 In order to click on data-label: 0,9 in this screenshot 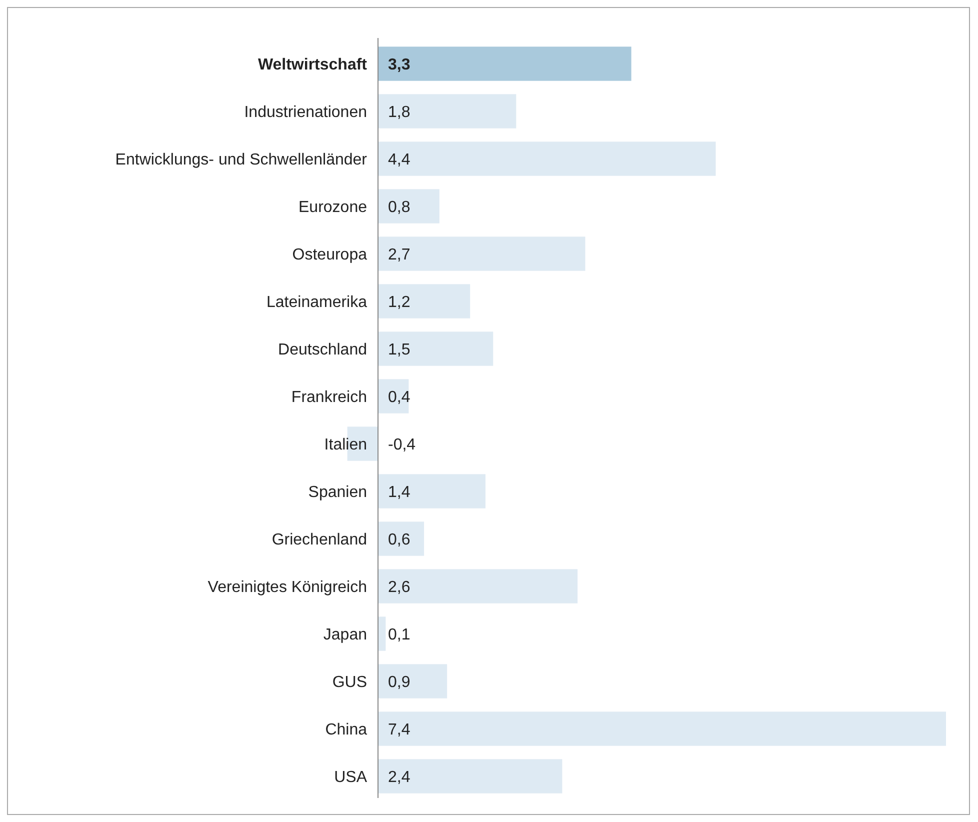, I will do `click(399, 682)`.